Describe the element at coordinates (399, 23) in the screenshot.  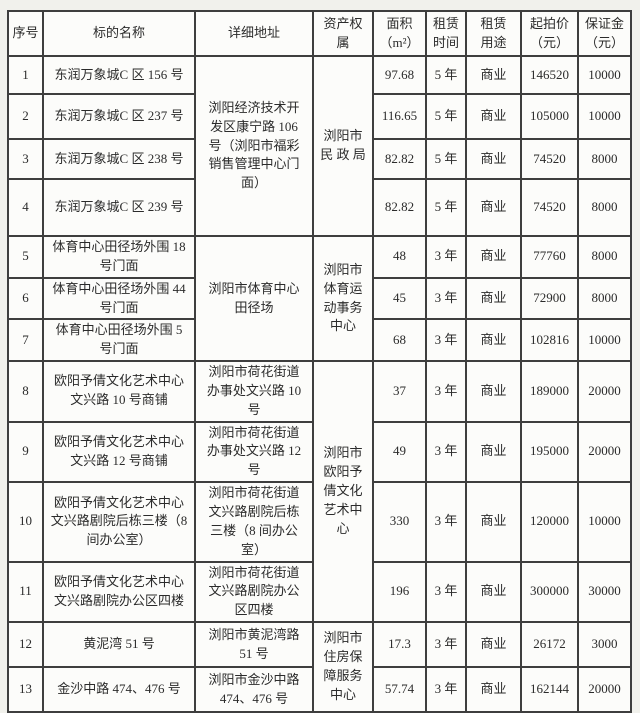
I see `header-line: 面积` at that location.